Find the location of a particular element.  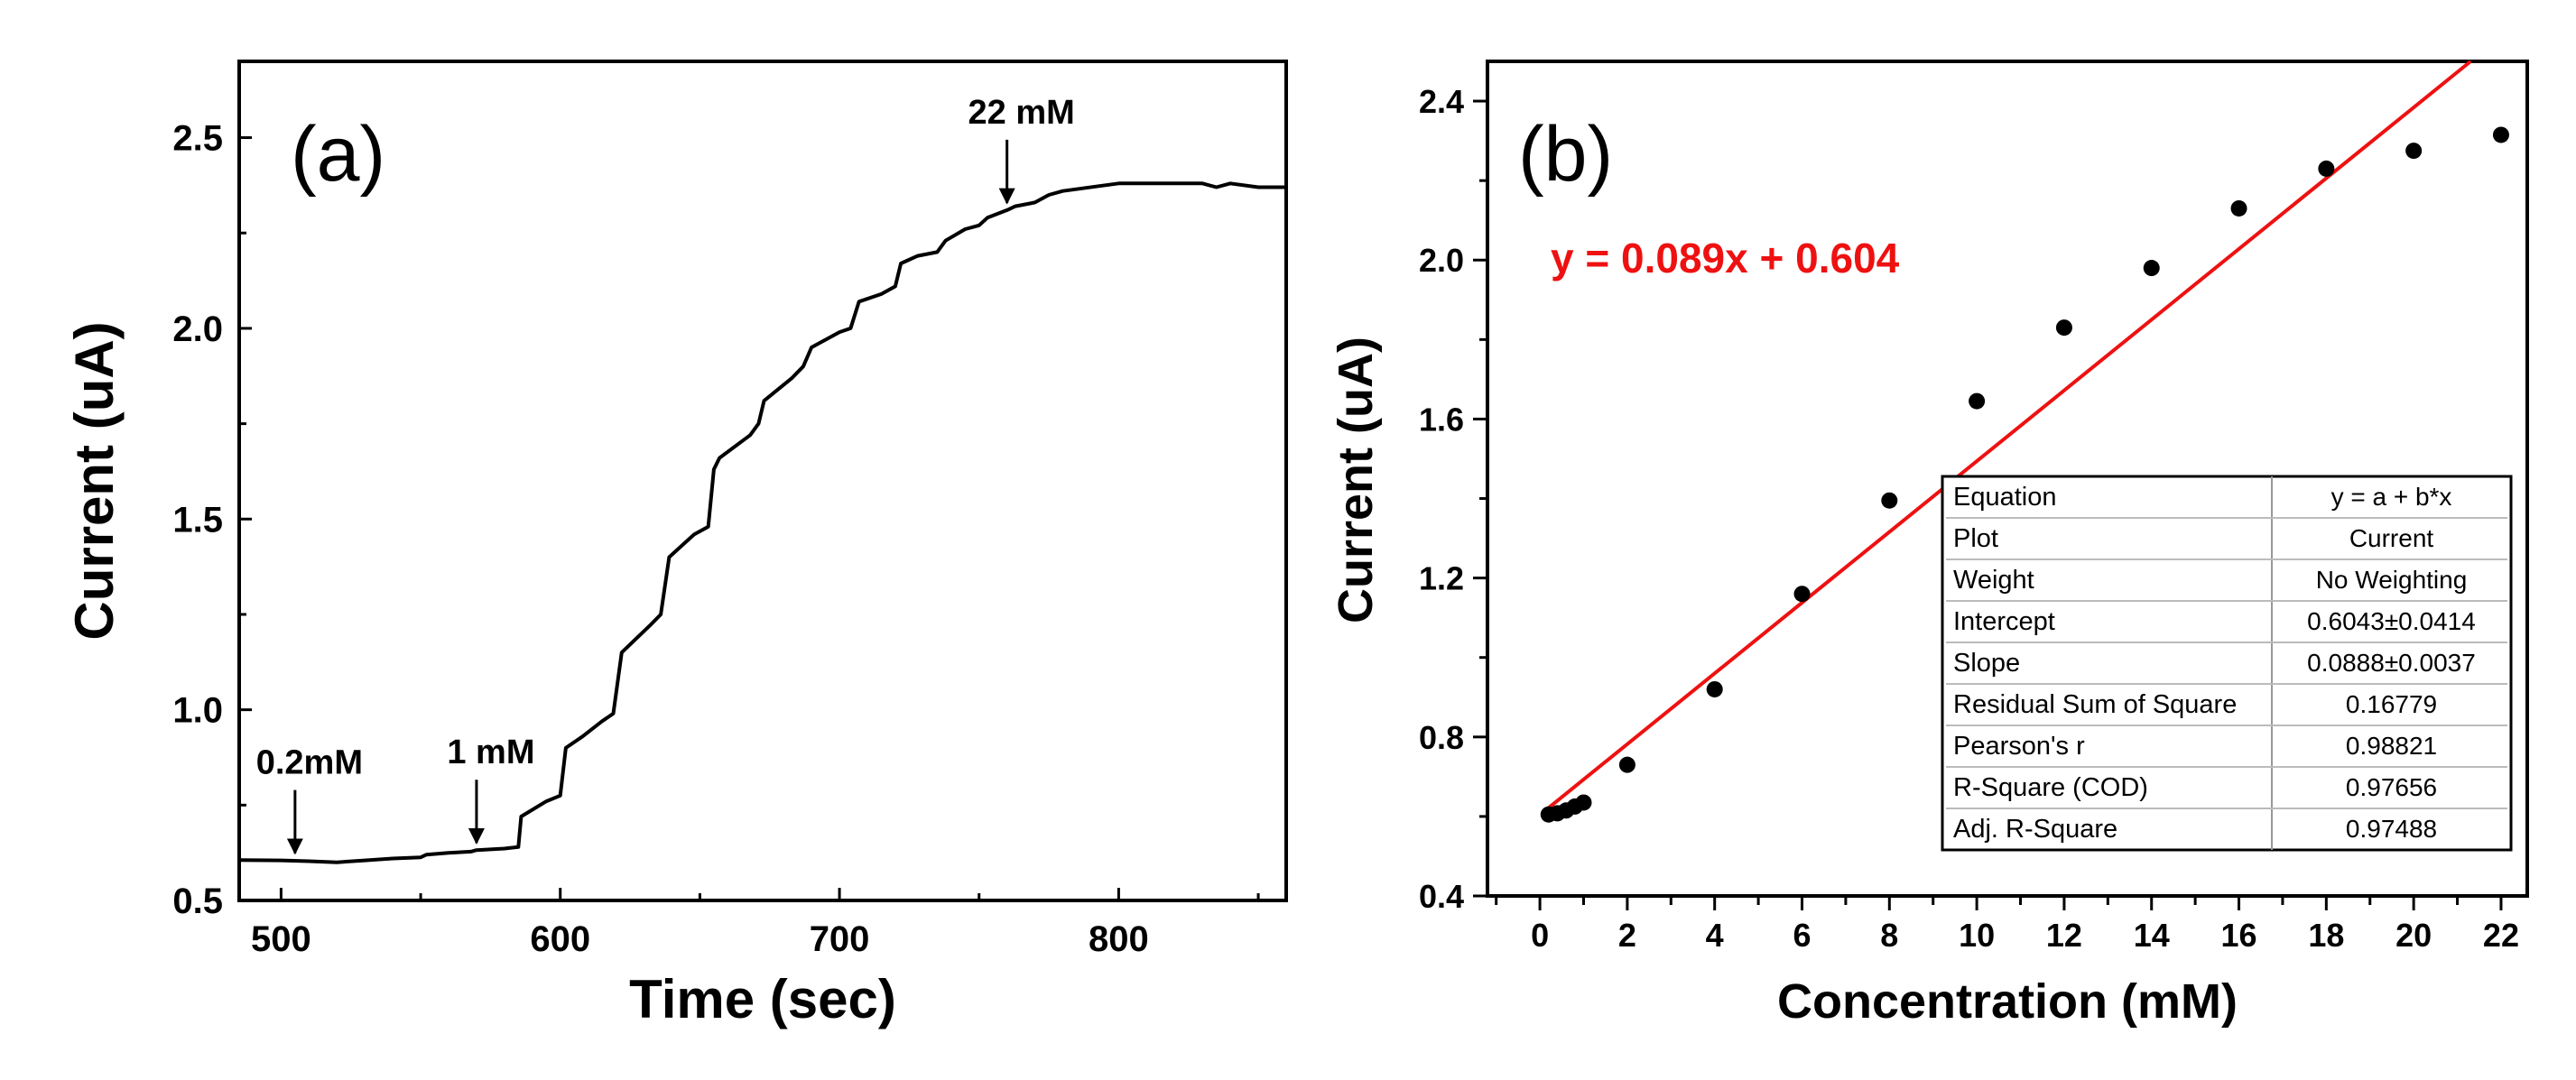

panel-b-x-tick-label: 14 is located at coordinates (2152, 935).